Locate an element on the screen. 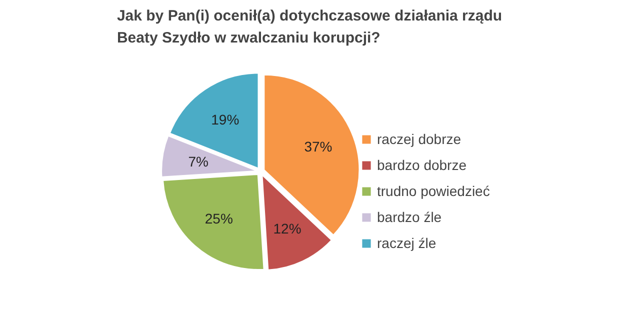 This screenshot has height=320, width=618. legend-label: bardzo dobrze is located at coordinates (422, 165).